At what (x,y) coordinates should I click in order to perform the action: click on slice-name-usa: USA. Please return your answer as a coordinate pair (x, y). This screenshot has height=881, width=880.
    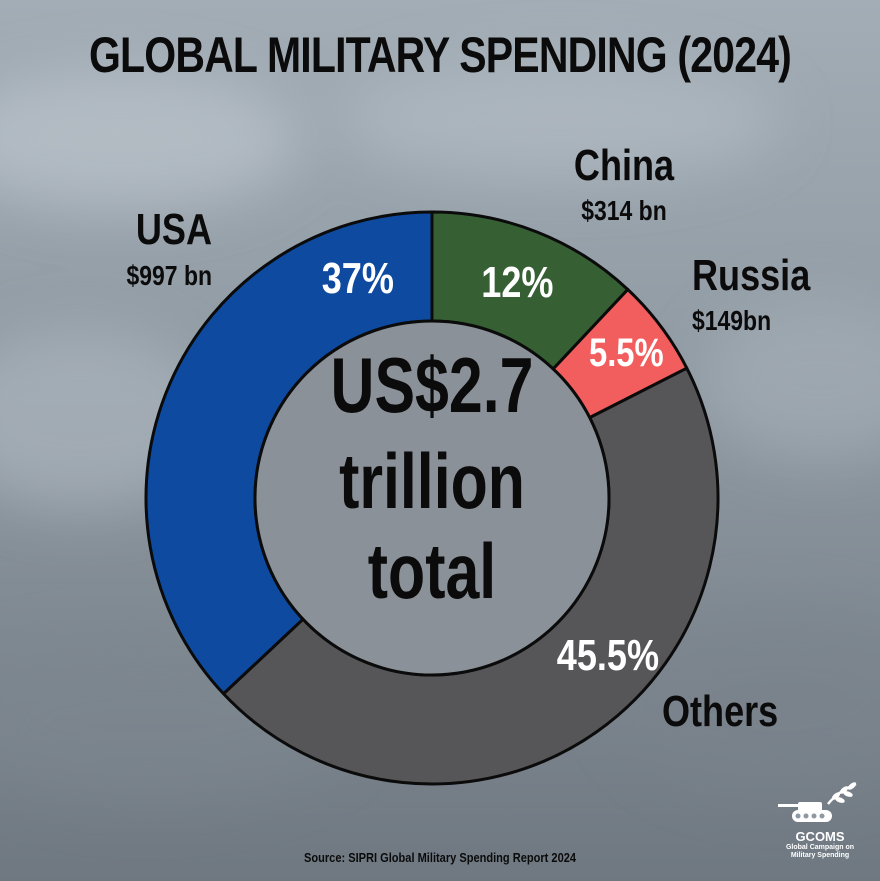
    Looking at the image, I should click on (174, 229).